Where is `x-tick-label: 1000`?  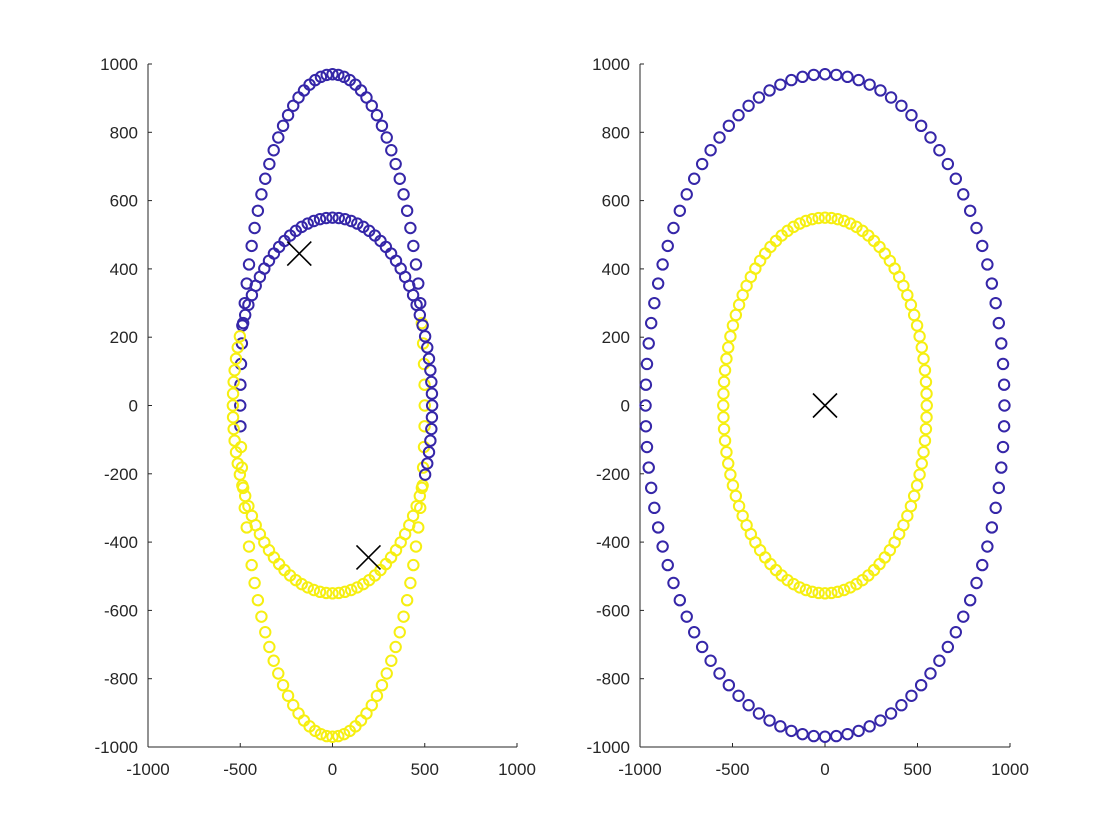
x-tick-label: 1000 is located at coordinates (517, 769).